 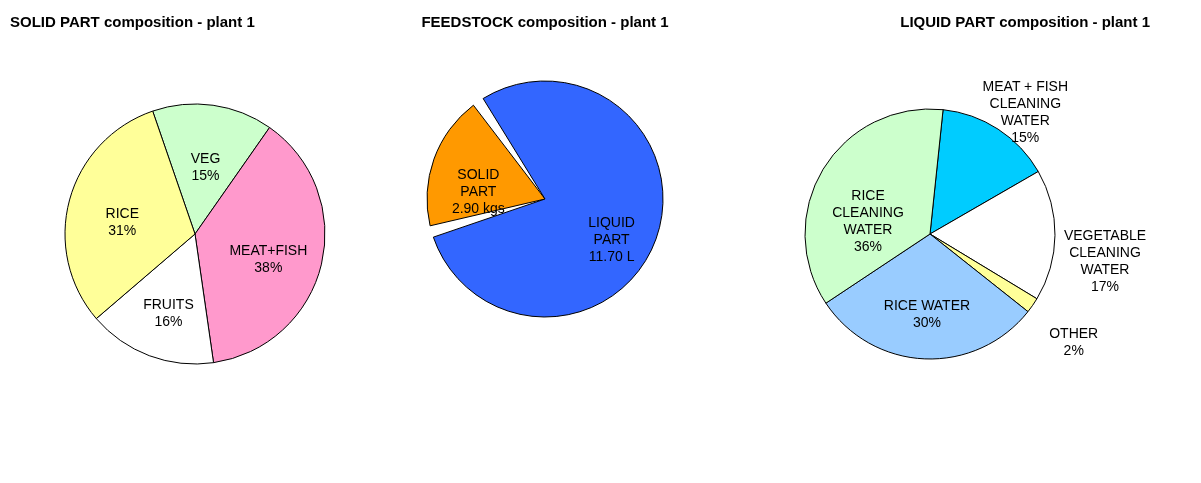 What do you see at coordinates (205, 158) in the screenshot?
I see `slice-label: VEG` at bounding box center [205, 158].